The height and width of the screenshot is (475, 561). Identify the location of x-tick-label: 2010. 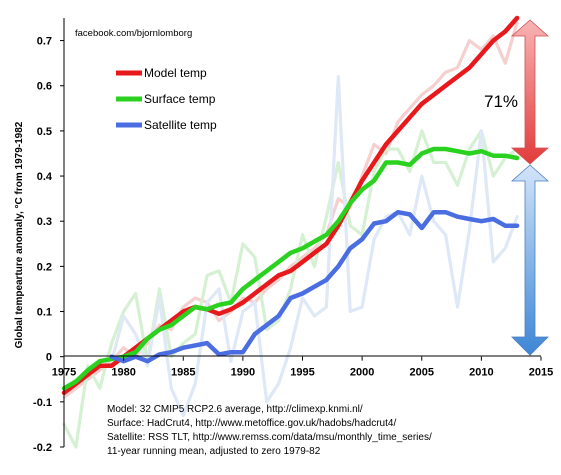
(481, 373).